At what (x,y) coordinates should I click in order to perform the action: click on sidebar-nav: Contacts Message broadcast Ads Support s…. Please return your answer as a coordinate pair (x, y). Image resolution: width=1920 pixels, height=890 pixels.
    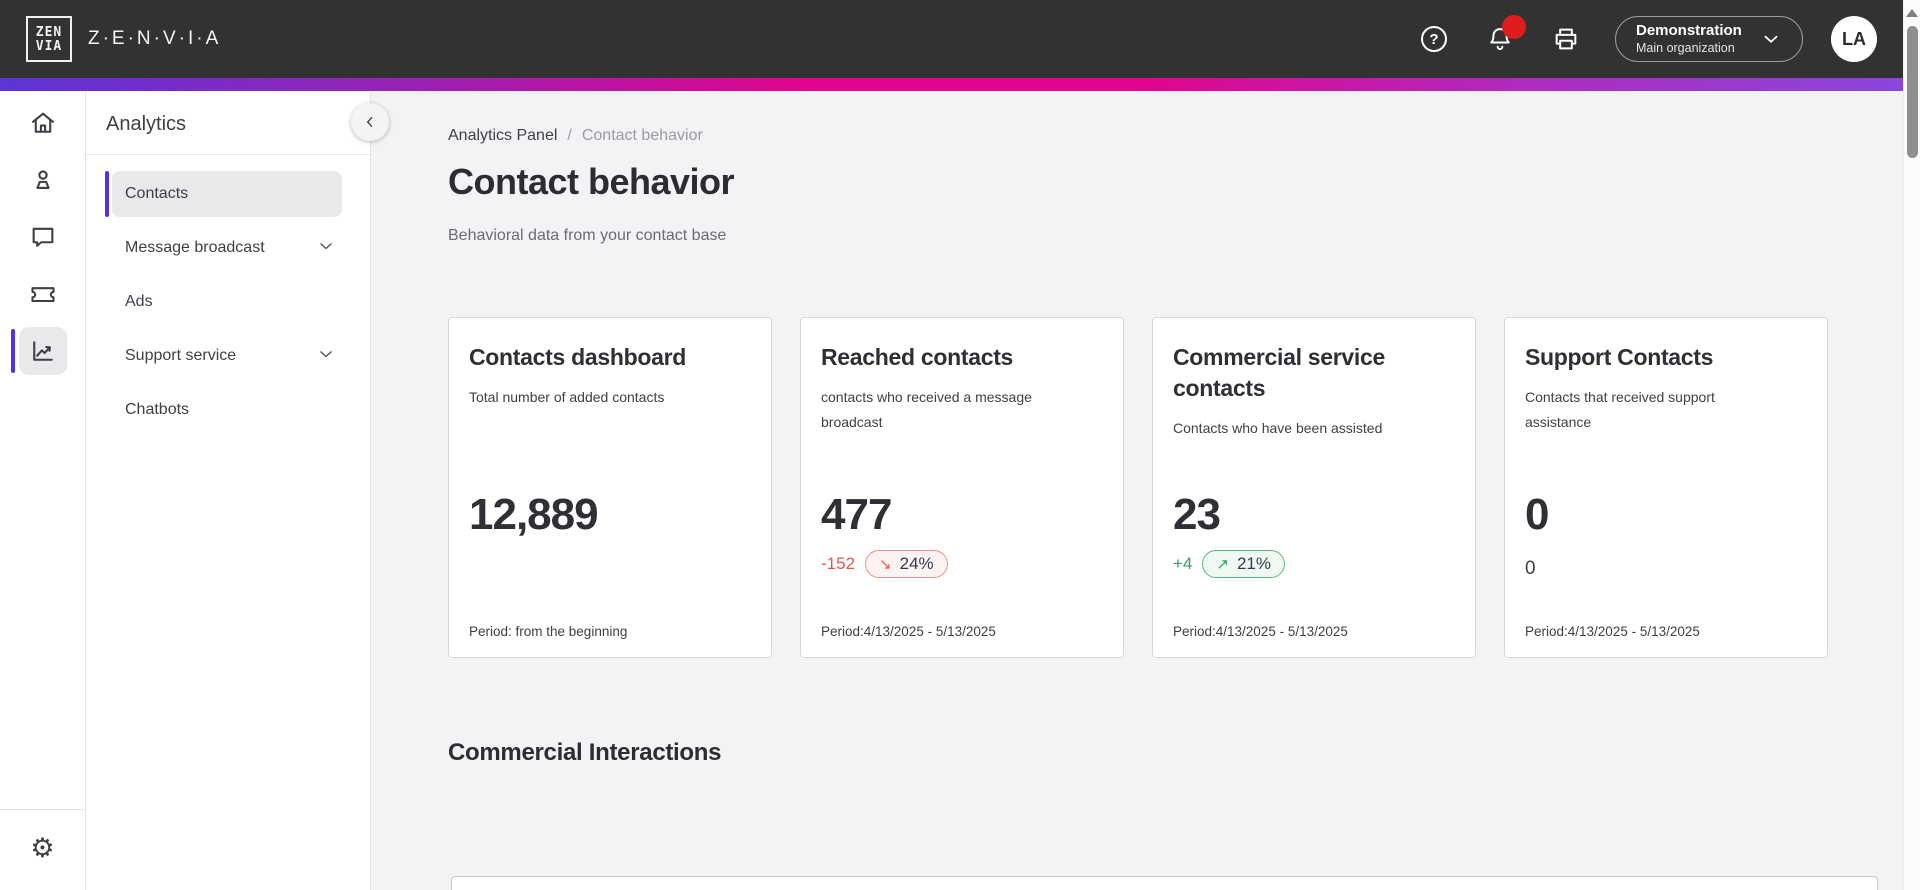
    Looking at the image, I should click on (228, 304).